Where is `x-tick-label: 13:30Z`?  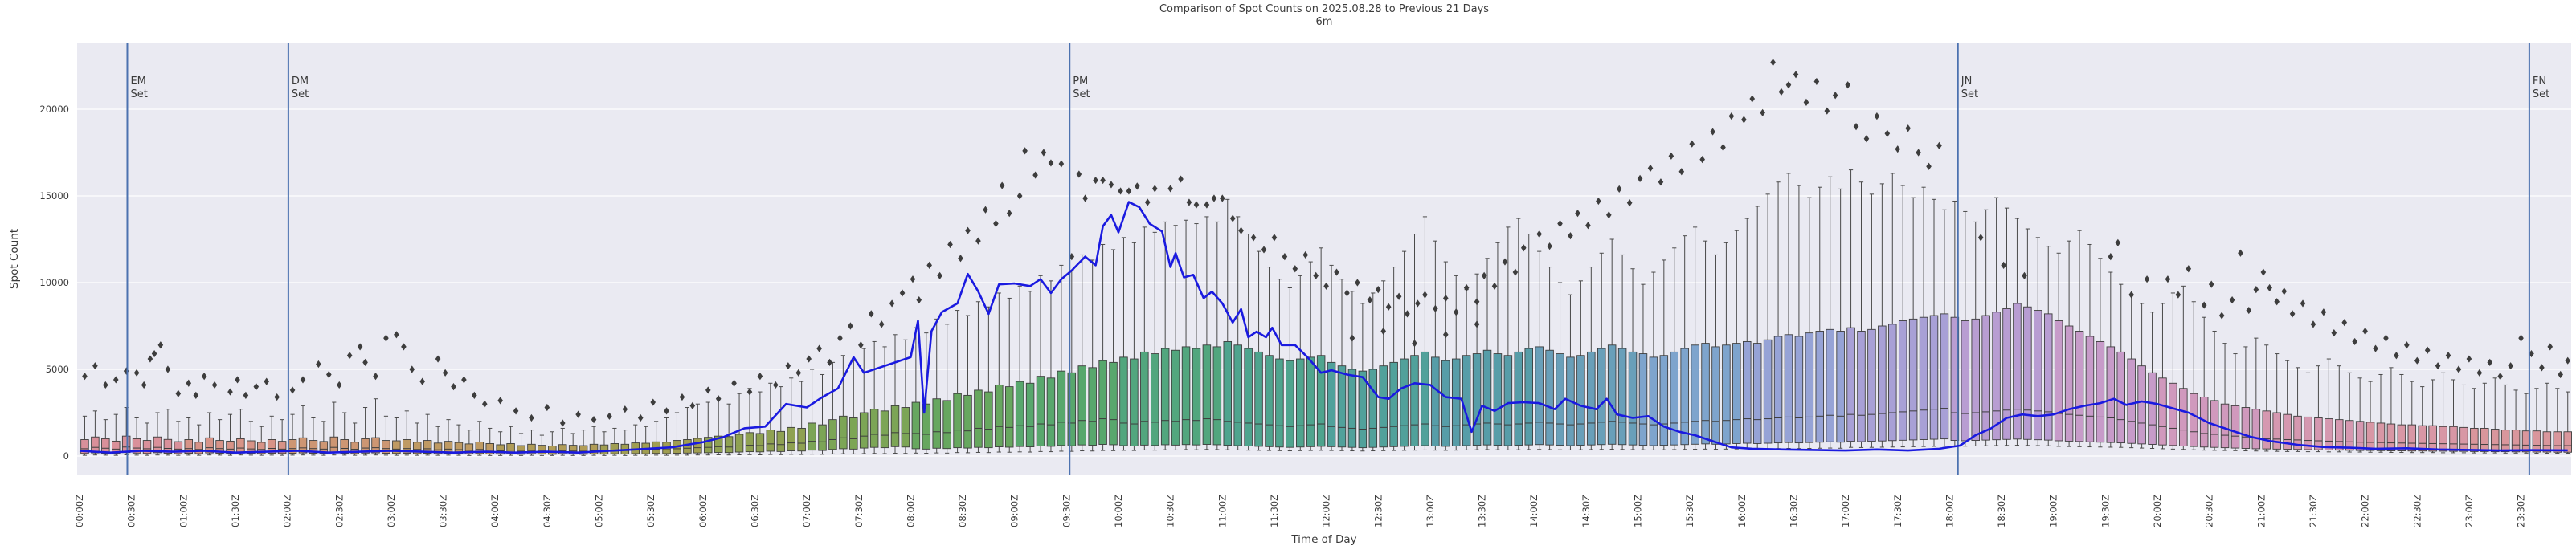
x-tick-label: 13:30Z is located at coordinates (1482, 511).